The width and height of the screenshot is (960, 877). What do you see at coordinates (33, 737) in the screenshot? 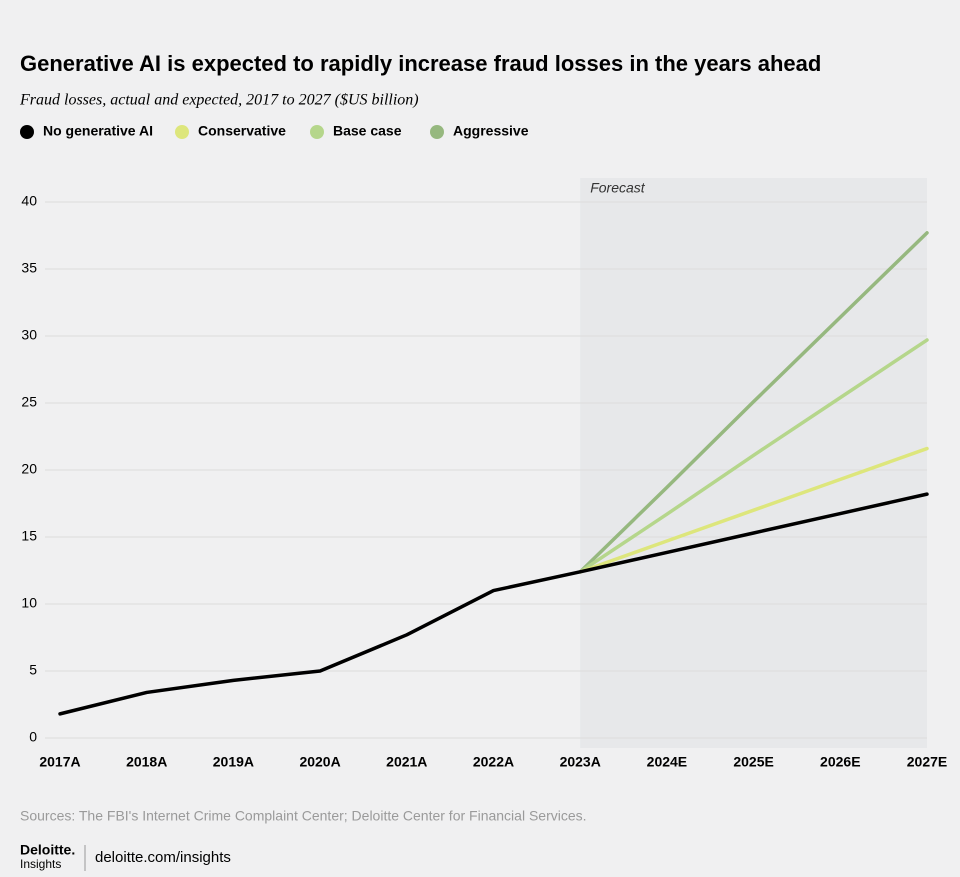
I see `y-tick-label: 0` at bounding box center [33, 737].